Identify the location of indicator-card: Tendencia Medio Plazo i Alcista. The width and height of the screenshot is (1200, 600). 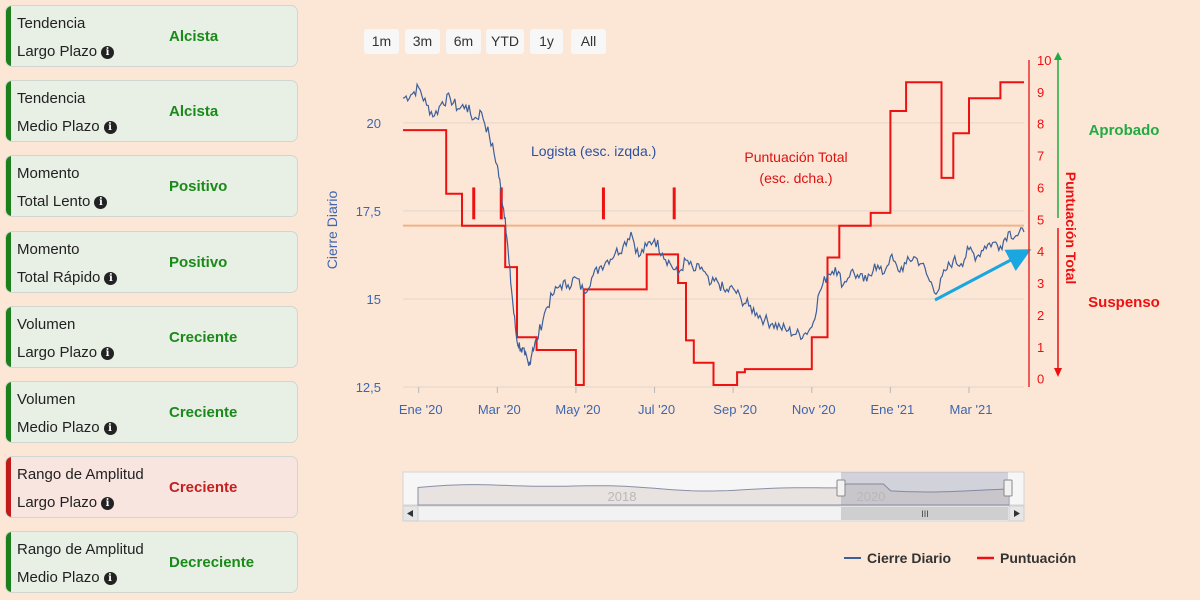
(151, 111).